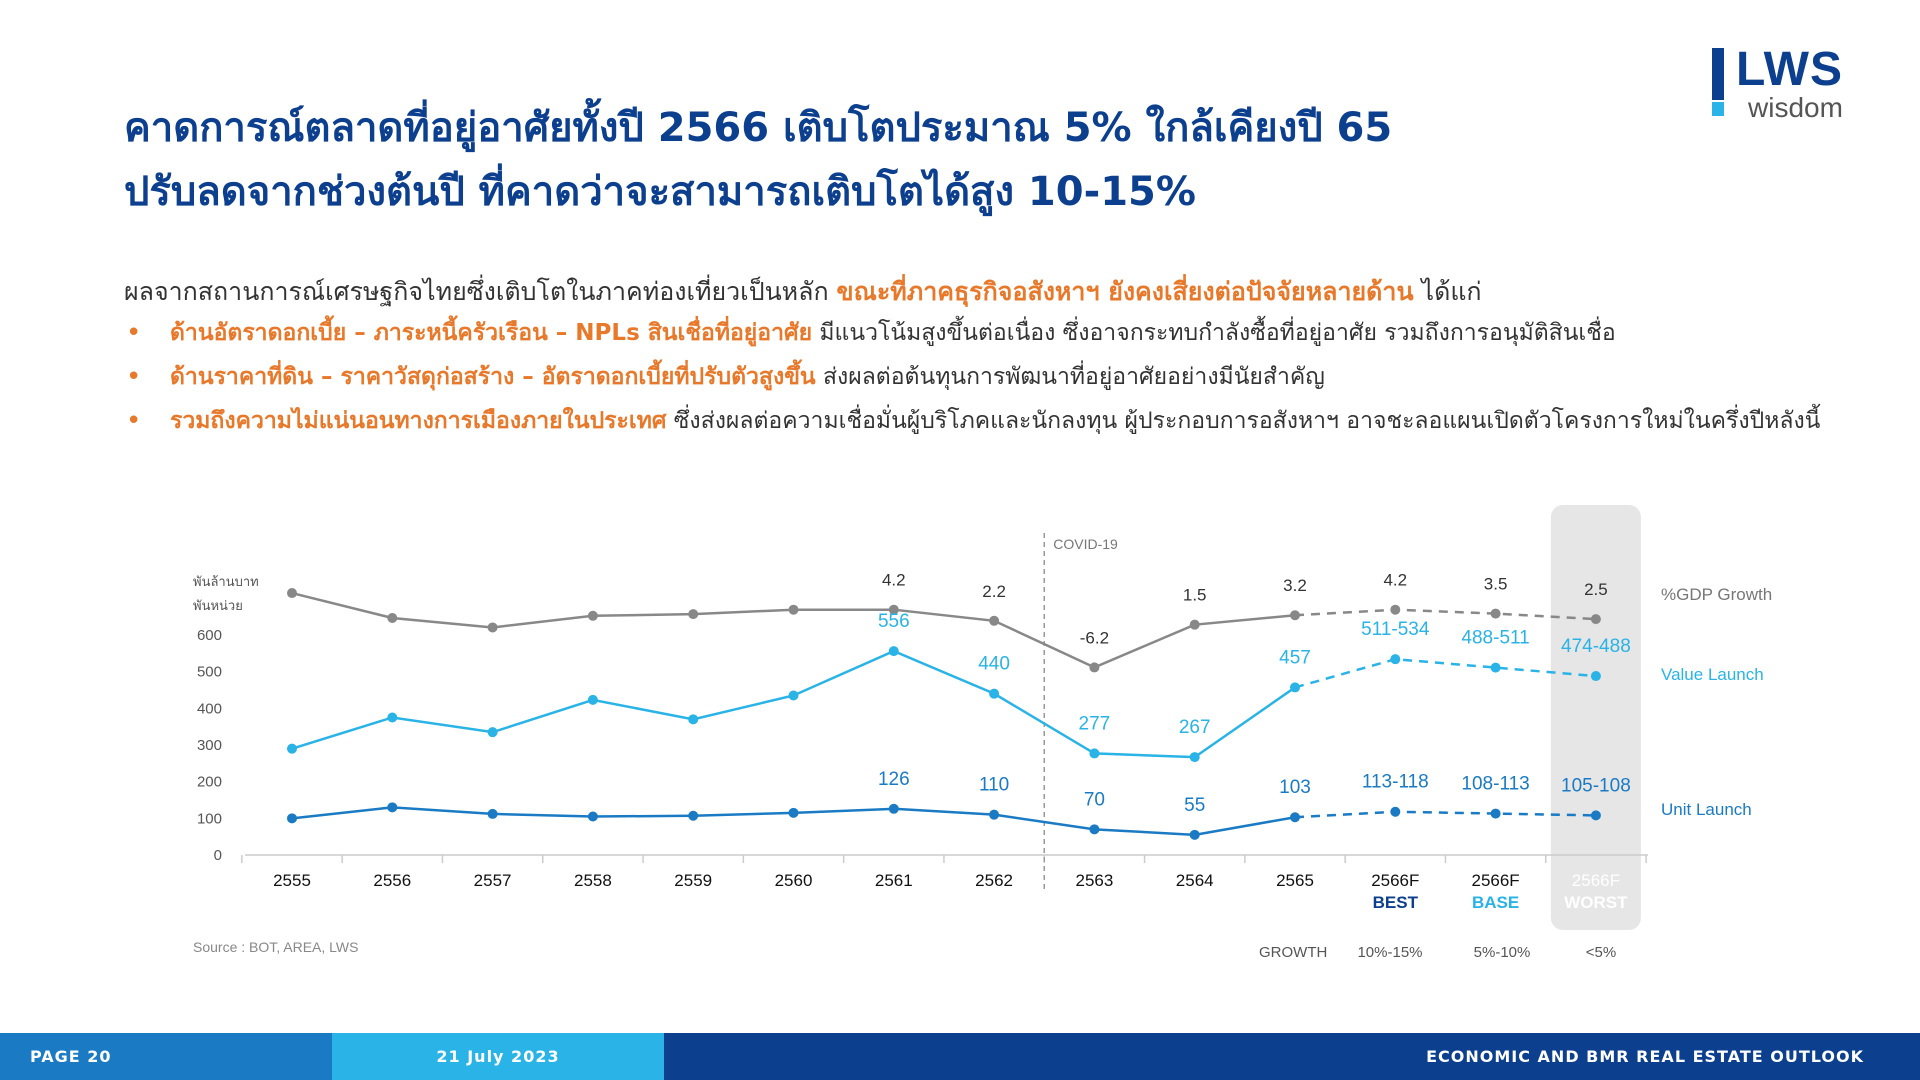 The width and height of the screenshot is (1920, 1080). What do you see at coordinates (1395, 629) in the screenshot?
I see `data-label: 511-534` at bounding box center [1395, 629].